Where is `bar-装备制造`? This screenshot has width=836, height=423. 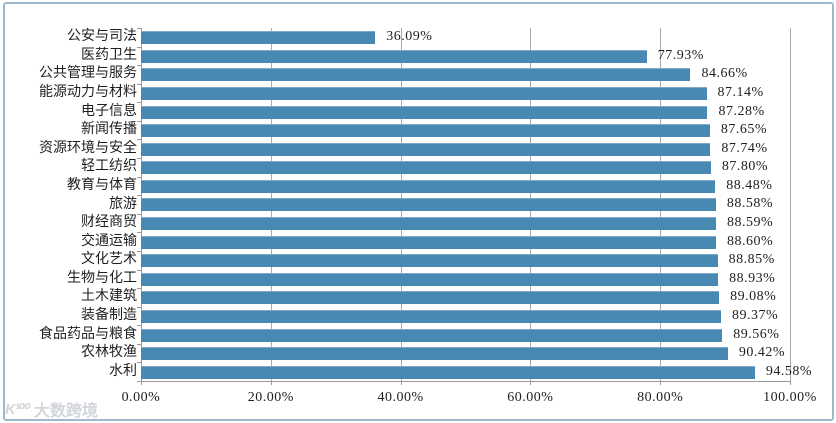 bar-装备制造 is located at coordinates (431, 316).